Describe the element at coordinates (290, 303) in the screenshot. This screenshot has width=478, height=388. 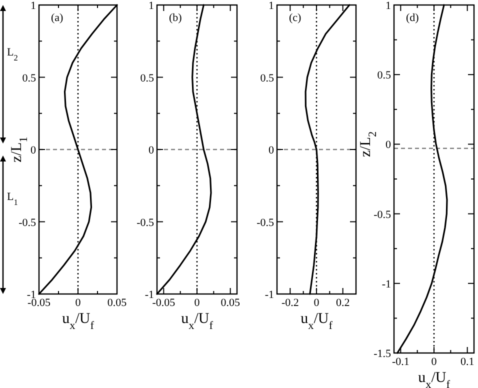
I see `x-tick-label: -0.2` at that location.